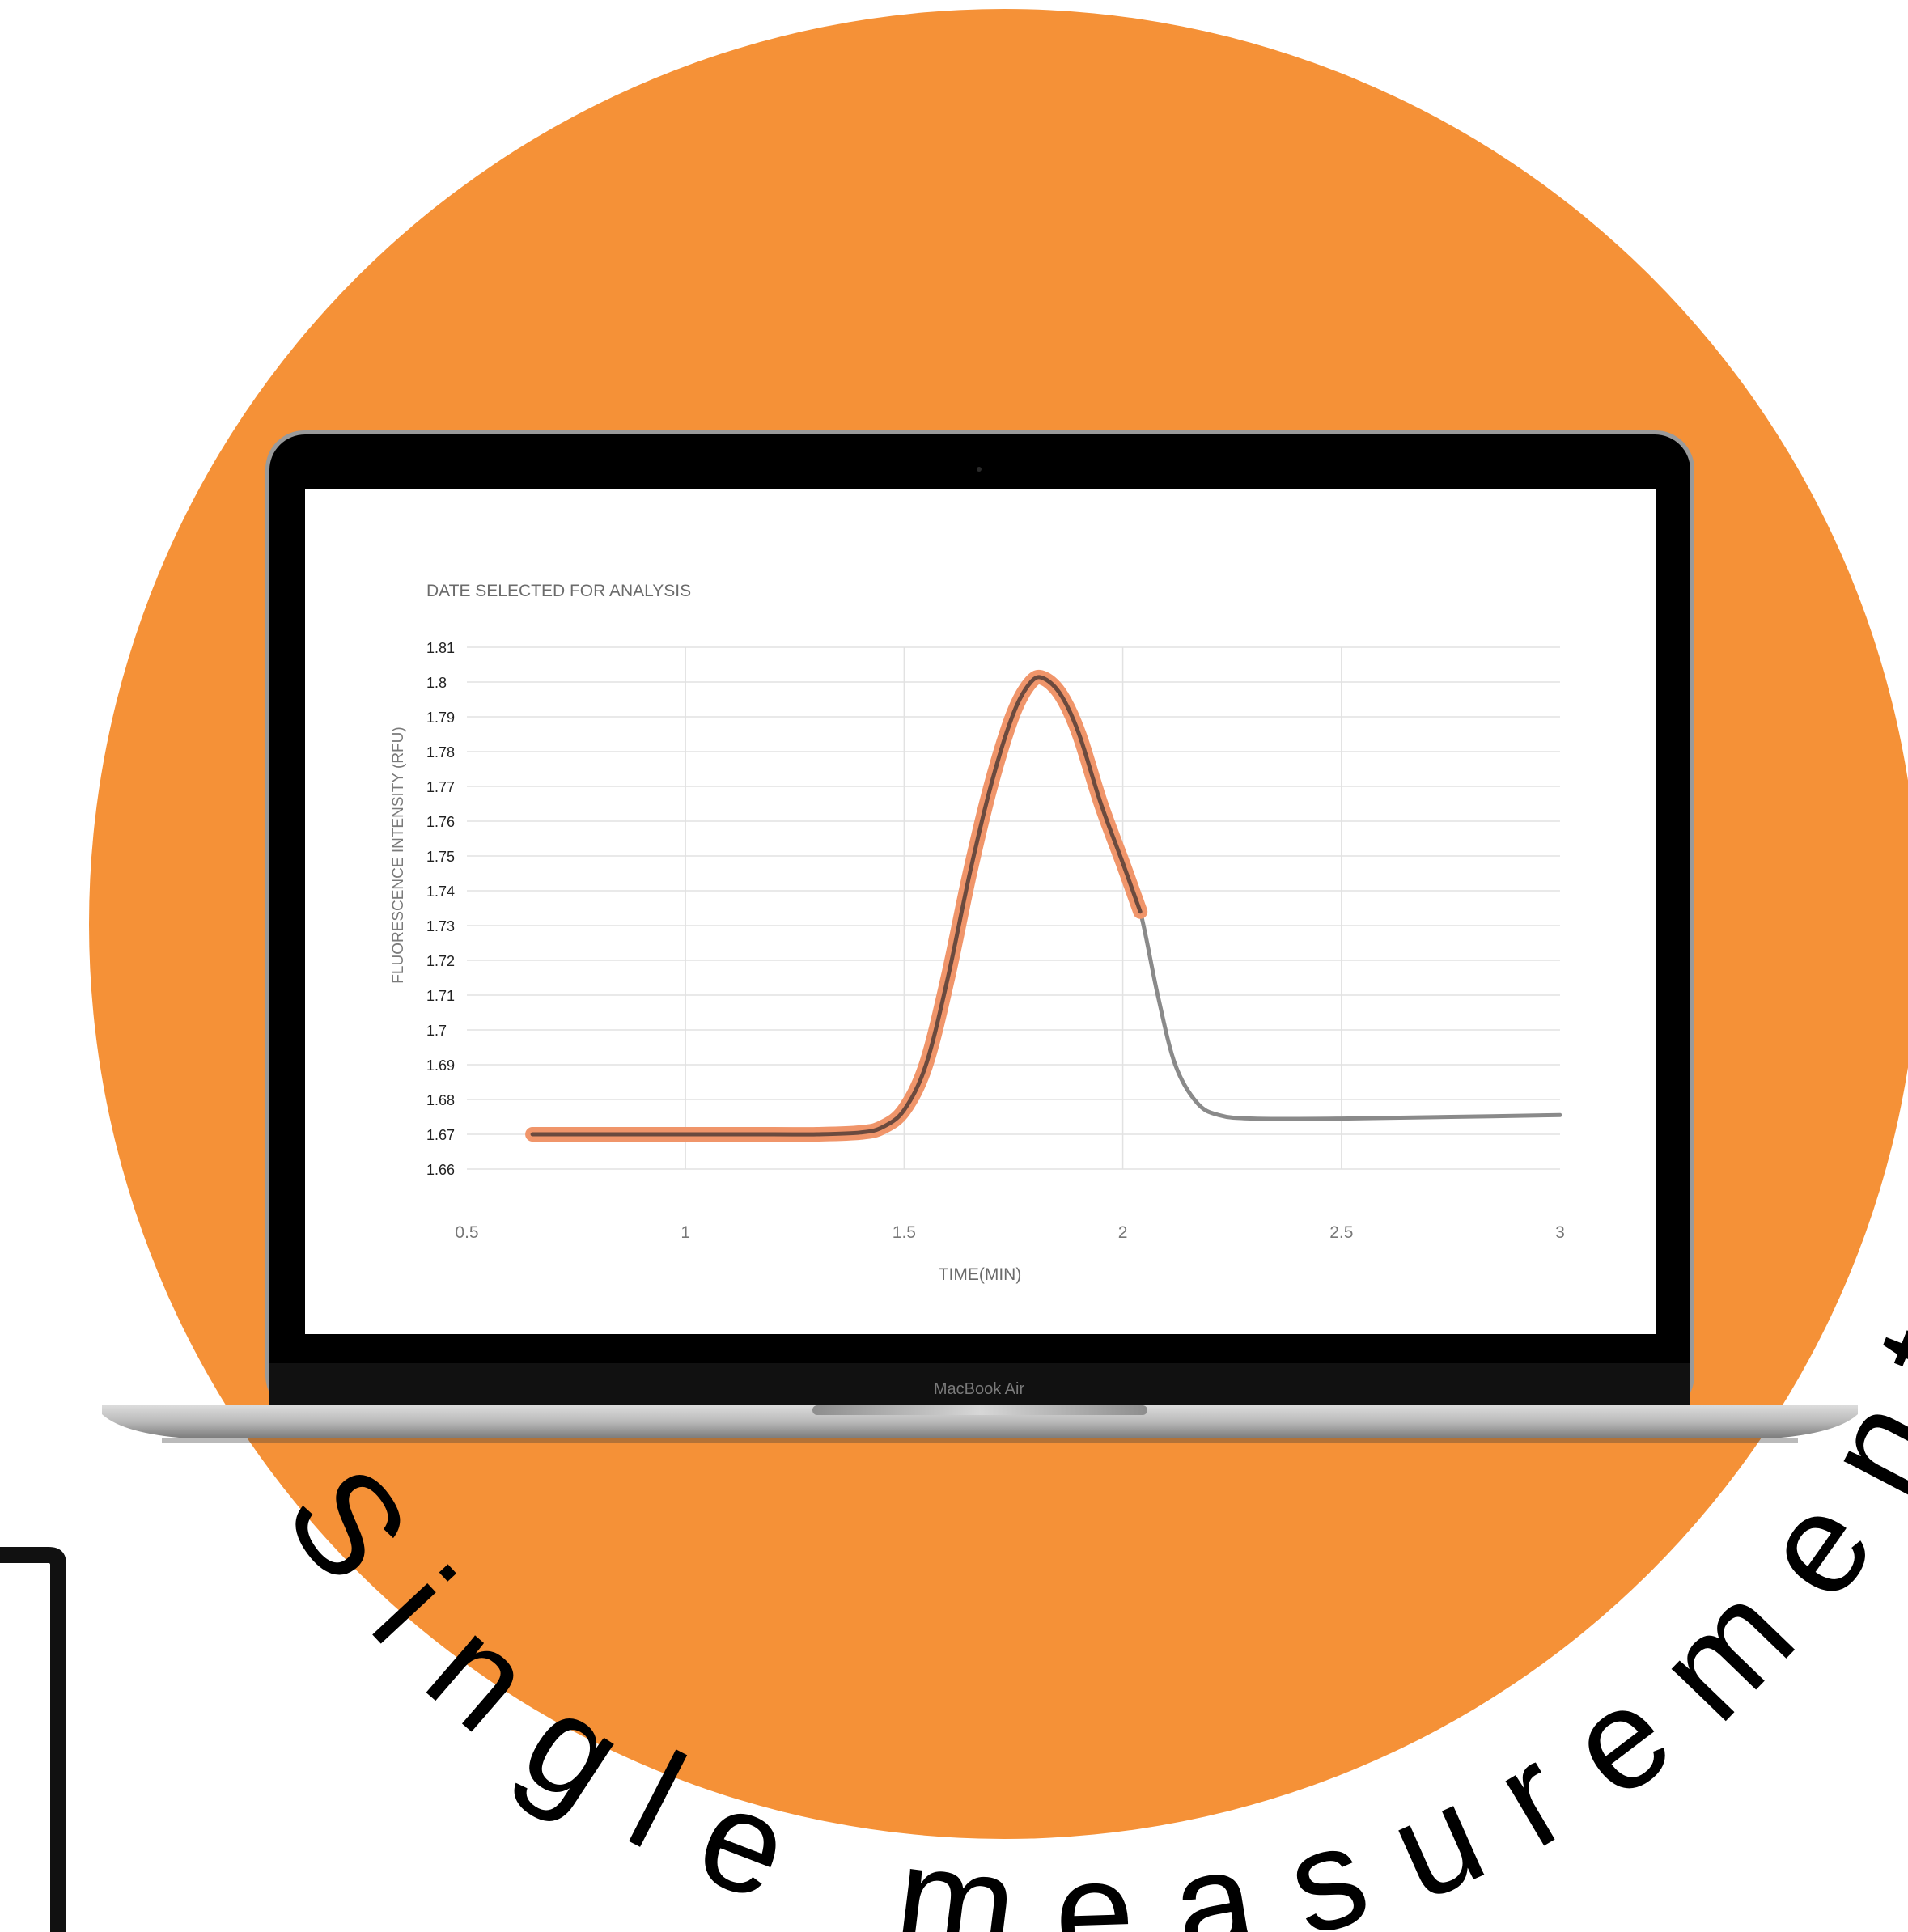 The image size is (1908, 1932). Describe the element at coordinates (980, 1440) in the screenshot. I see `laptop-base-shadow` at that location.